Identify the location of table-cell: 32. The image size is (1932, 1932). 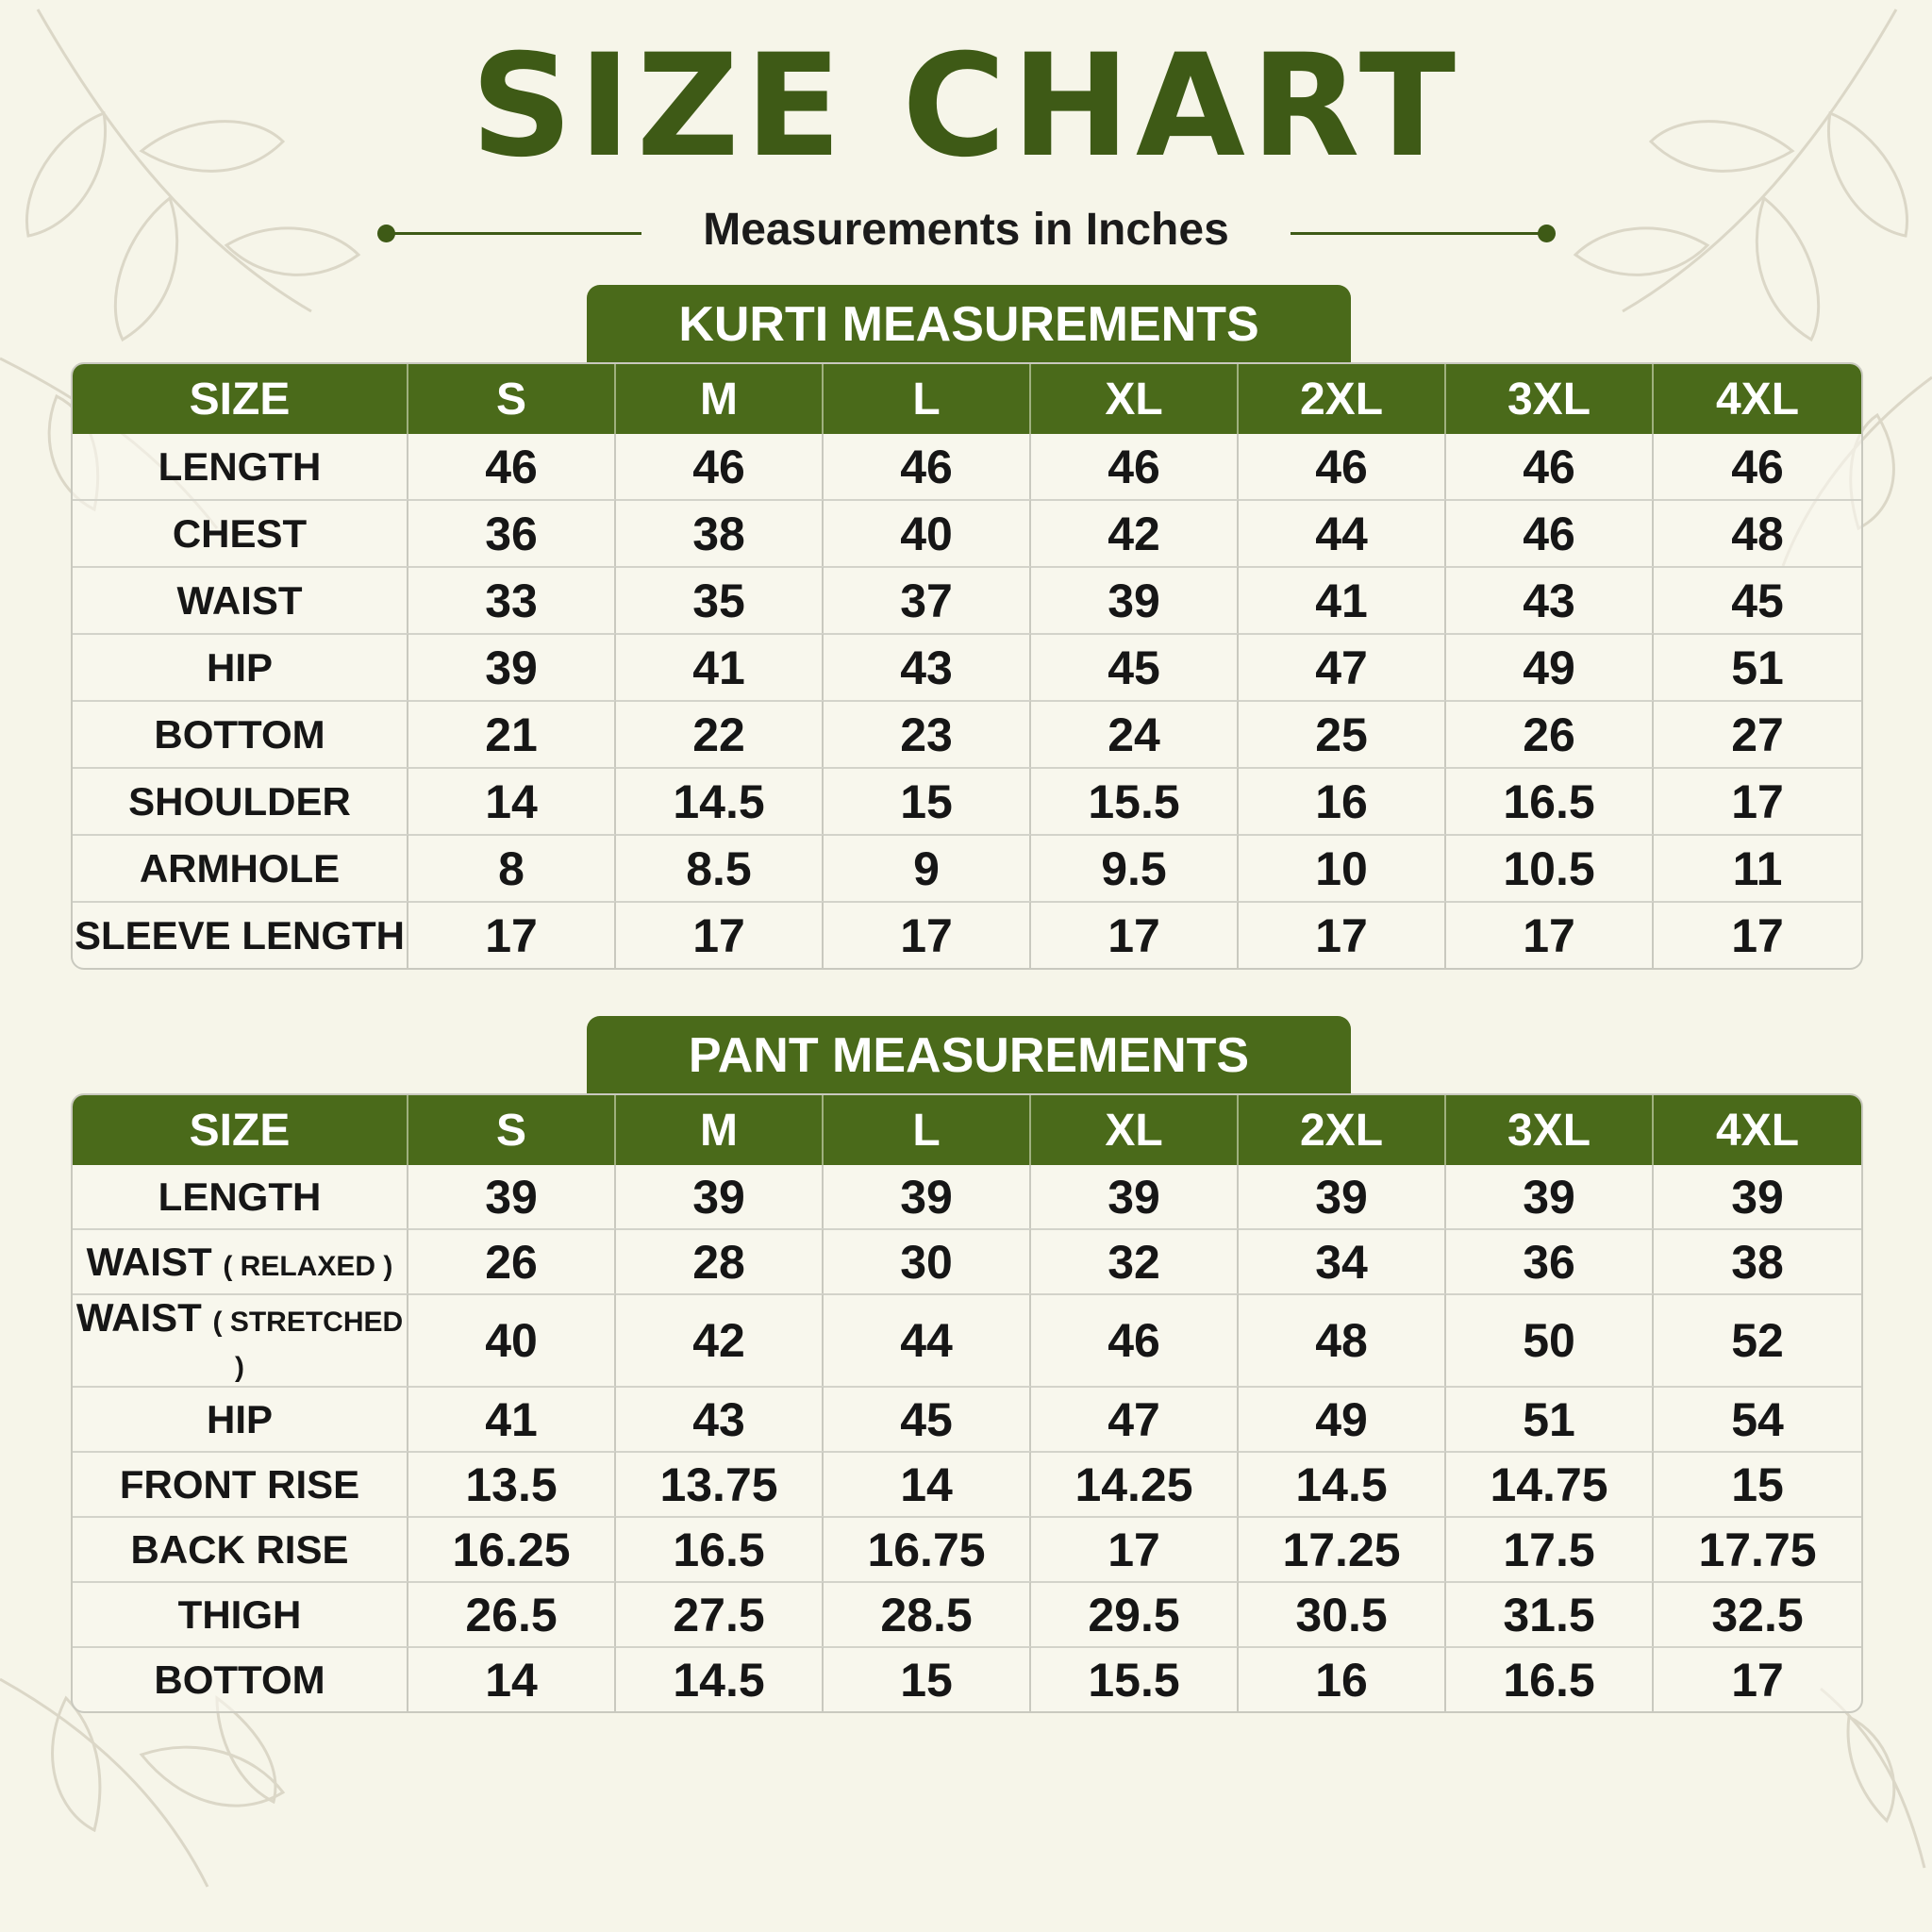
(1135, 1260).